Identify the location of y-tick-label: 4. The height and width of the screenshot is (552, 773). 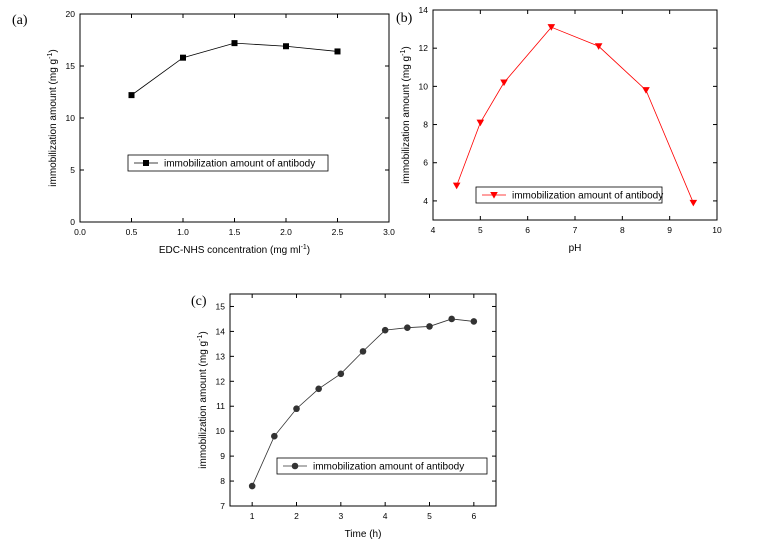
(425, 201).